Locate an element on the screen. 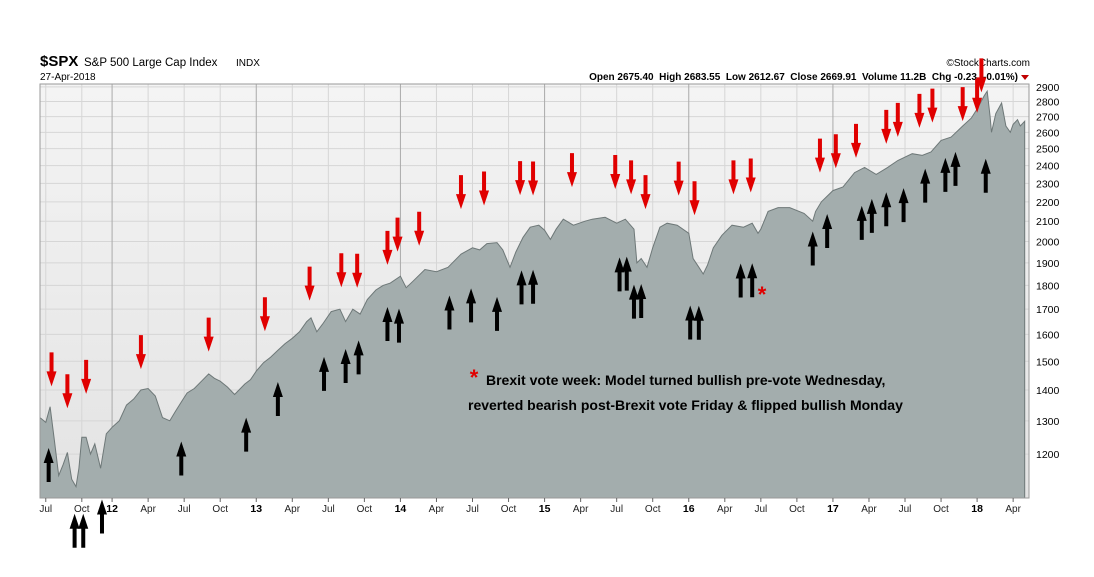 The height and width of the screenshot is (577, 1094). symbol: $SPX is located at coordinates (59, 61).